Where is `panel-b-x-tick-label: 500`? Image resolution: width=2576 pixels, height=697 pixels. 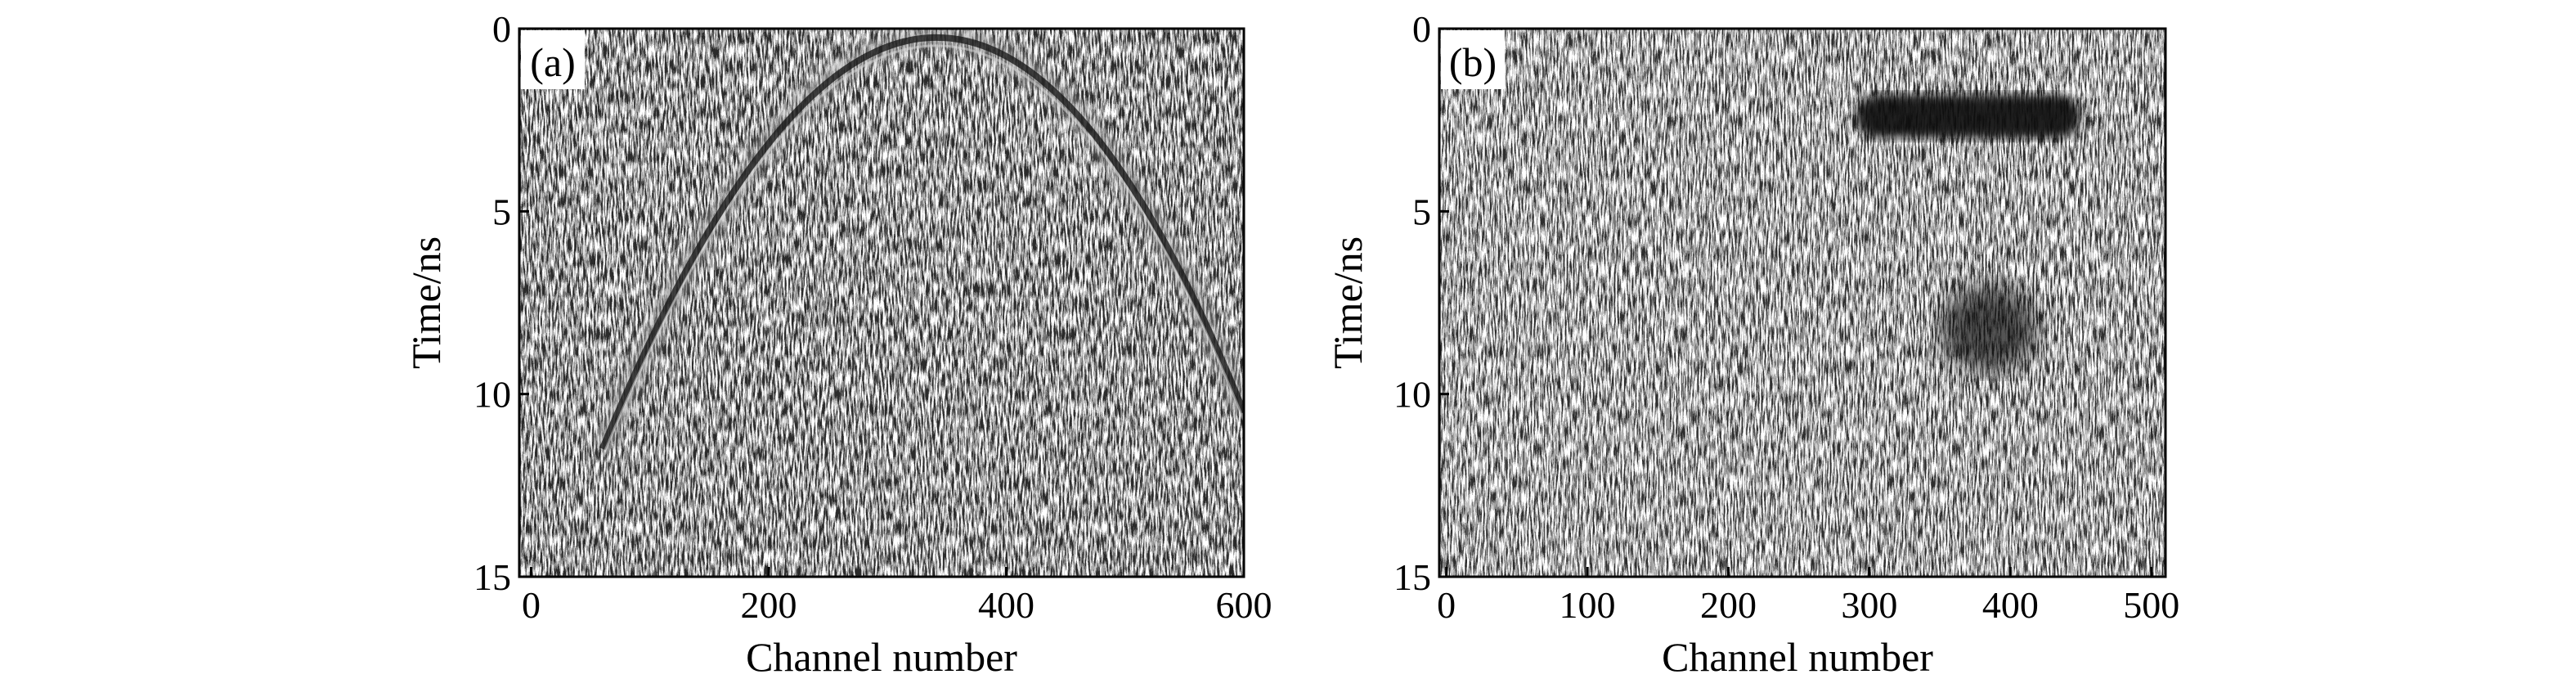
panel-b-x-tick-label: 500 is located at coordinates (2151, 605).